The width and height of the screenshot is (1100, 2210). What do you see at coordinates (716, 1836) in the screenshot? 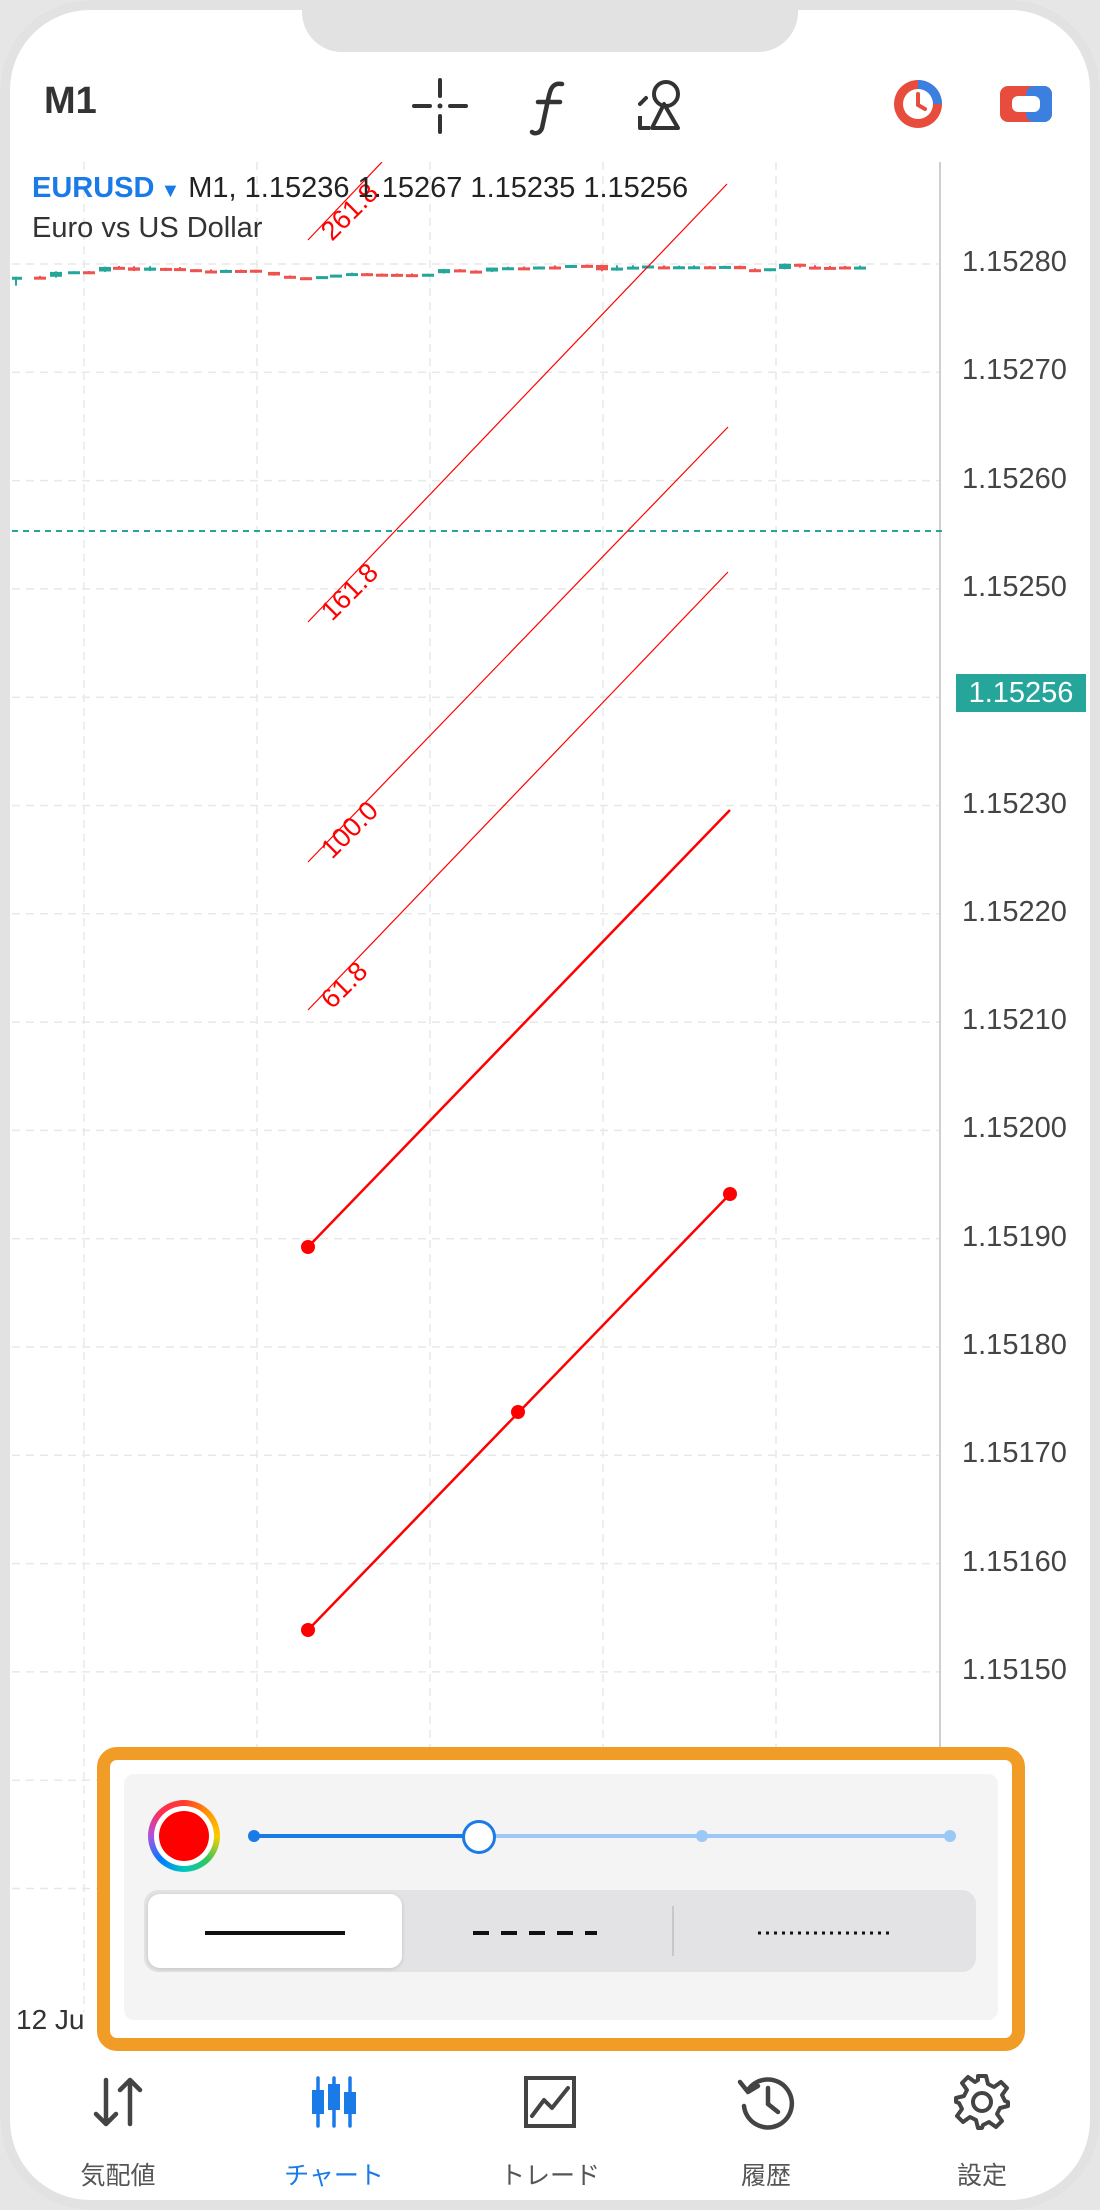
I see `slider-track-rest` at bounding box center [716, 1836].